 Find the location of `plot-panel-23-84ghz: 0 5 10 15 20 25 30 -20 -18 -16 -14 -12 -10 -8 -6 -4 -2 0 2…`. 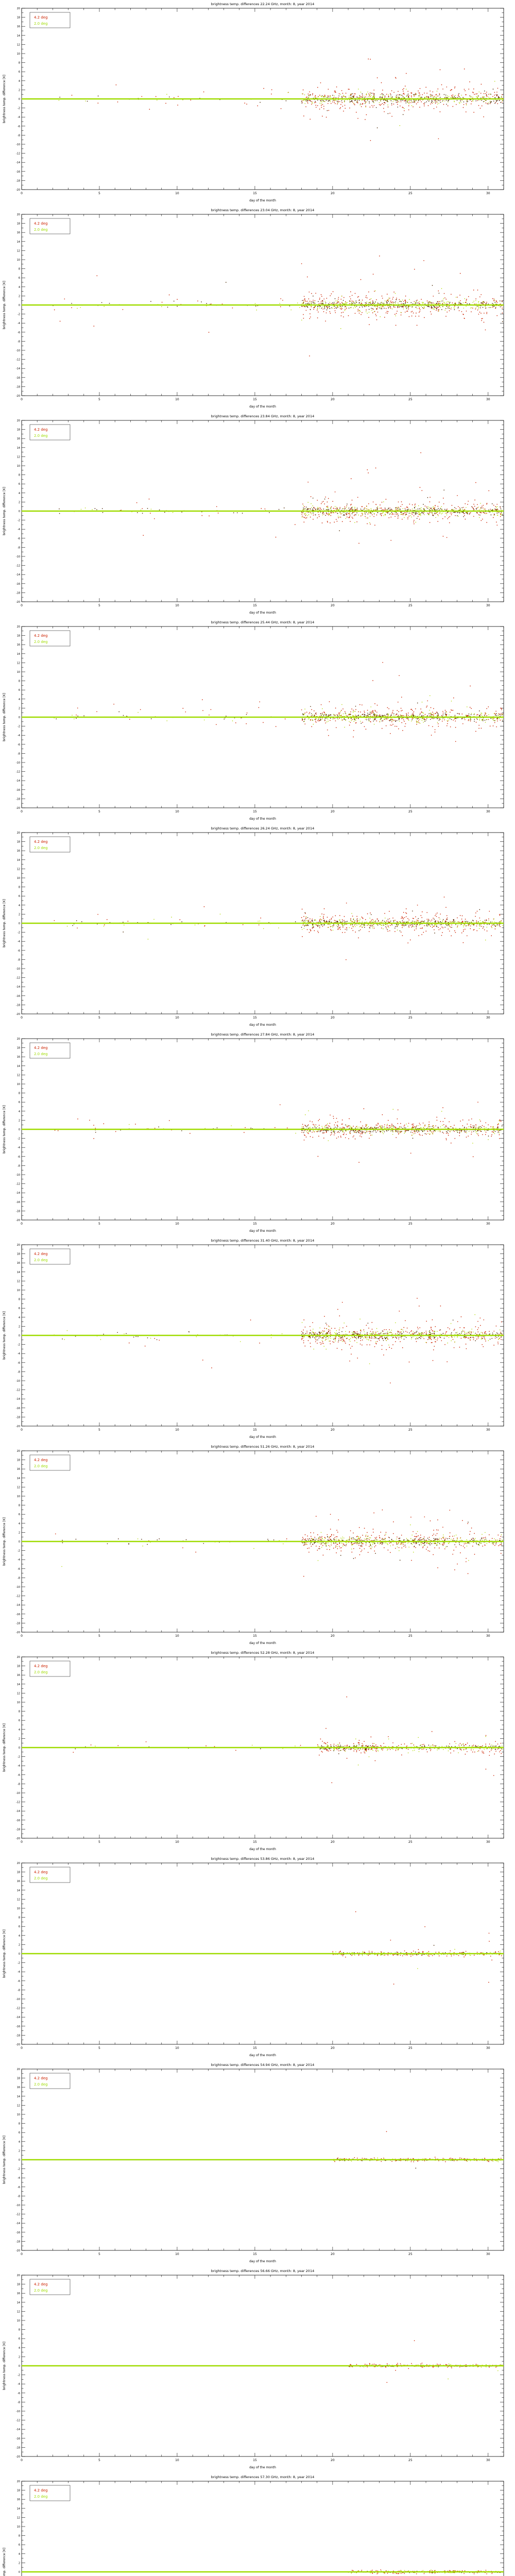

plot-panel-23-84ghz: 0 5 10 15 20 25 30 -20 -18 -16 -14 -12 -10 -8 -6 -4 -2 0 2… is located at coordinates (257, 515).